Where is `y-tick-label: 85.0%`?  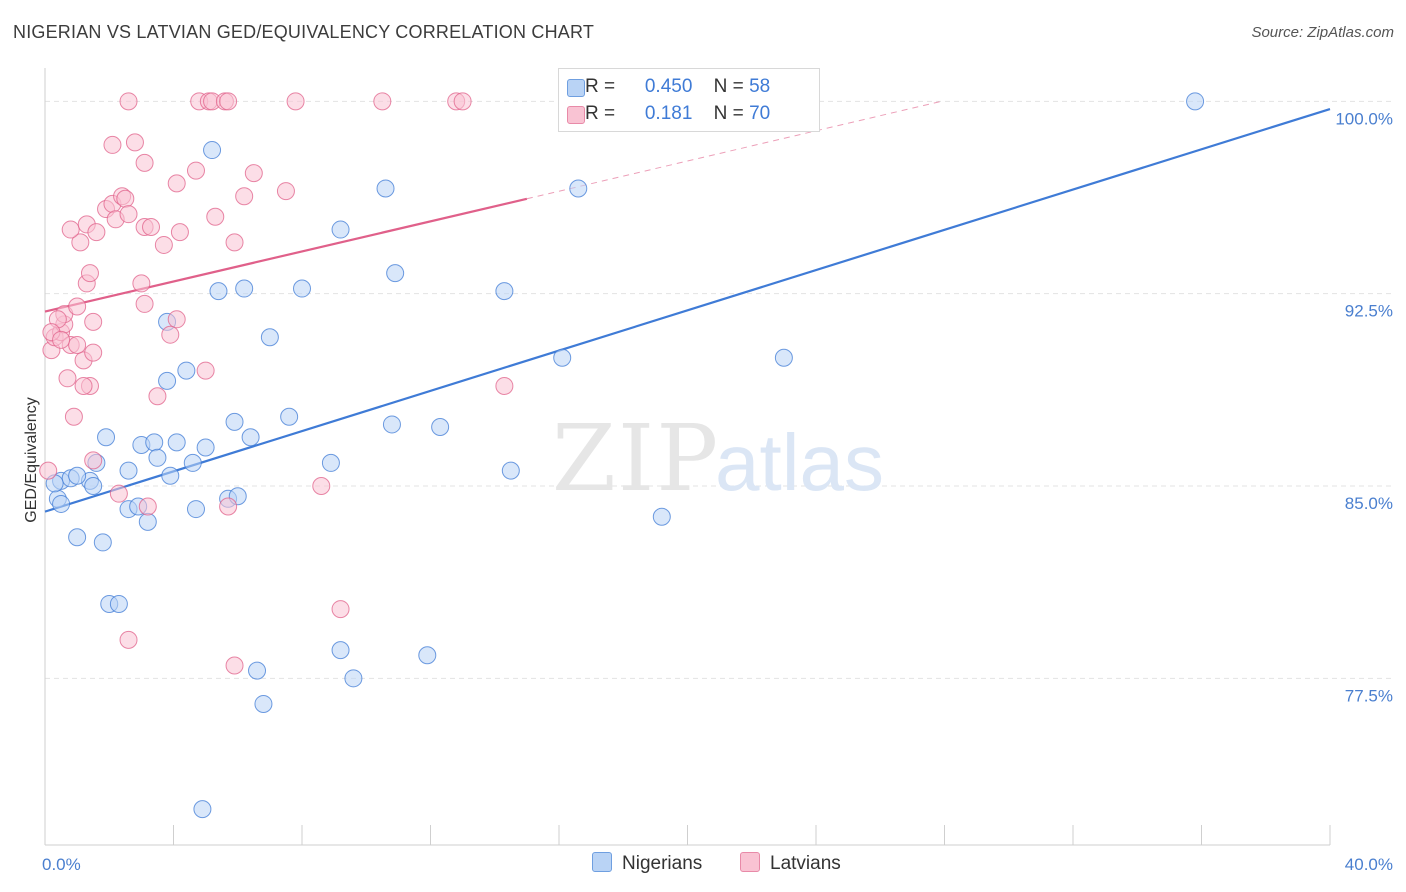 y-tick-label: 85.0% is located at coordinates (1369, 503).